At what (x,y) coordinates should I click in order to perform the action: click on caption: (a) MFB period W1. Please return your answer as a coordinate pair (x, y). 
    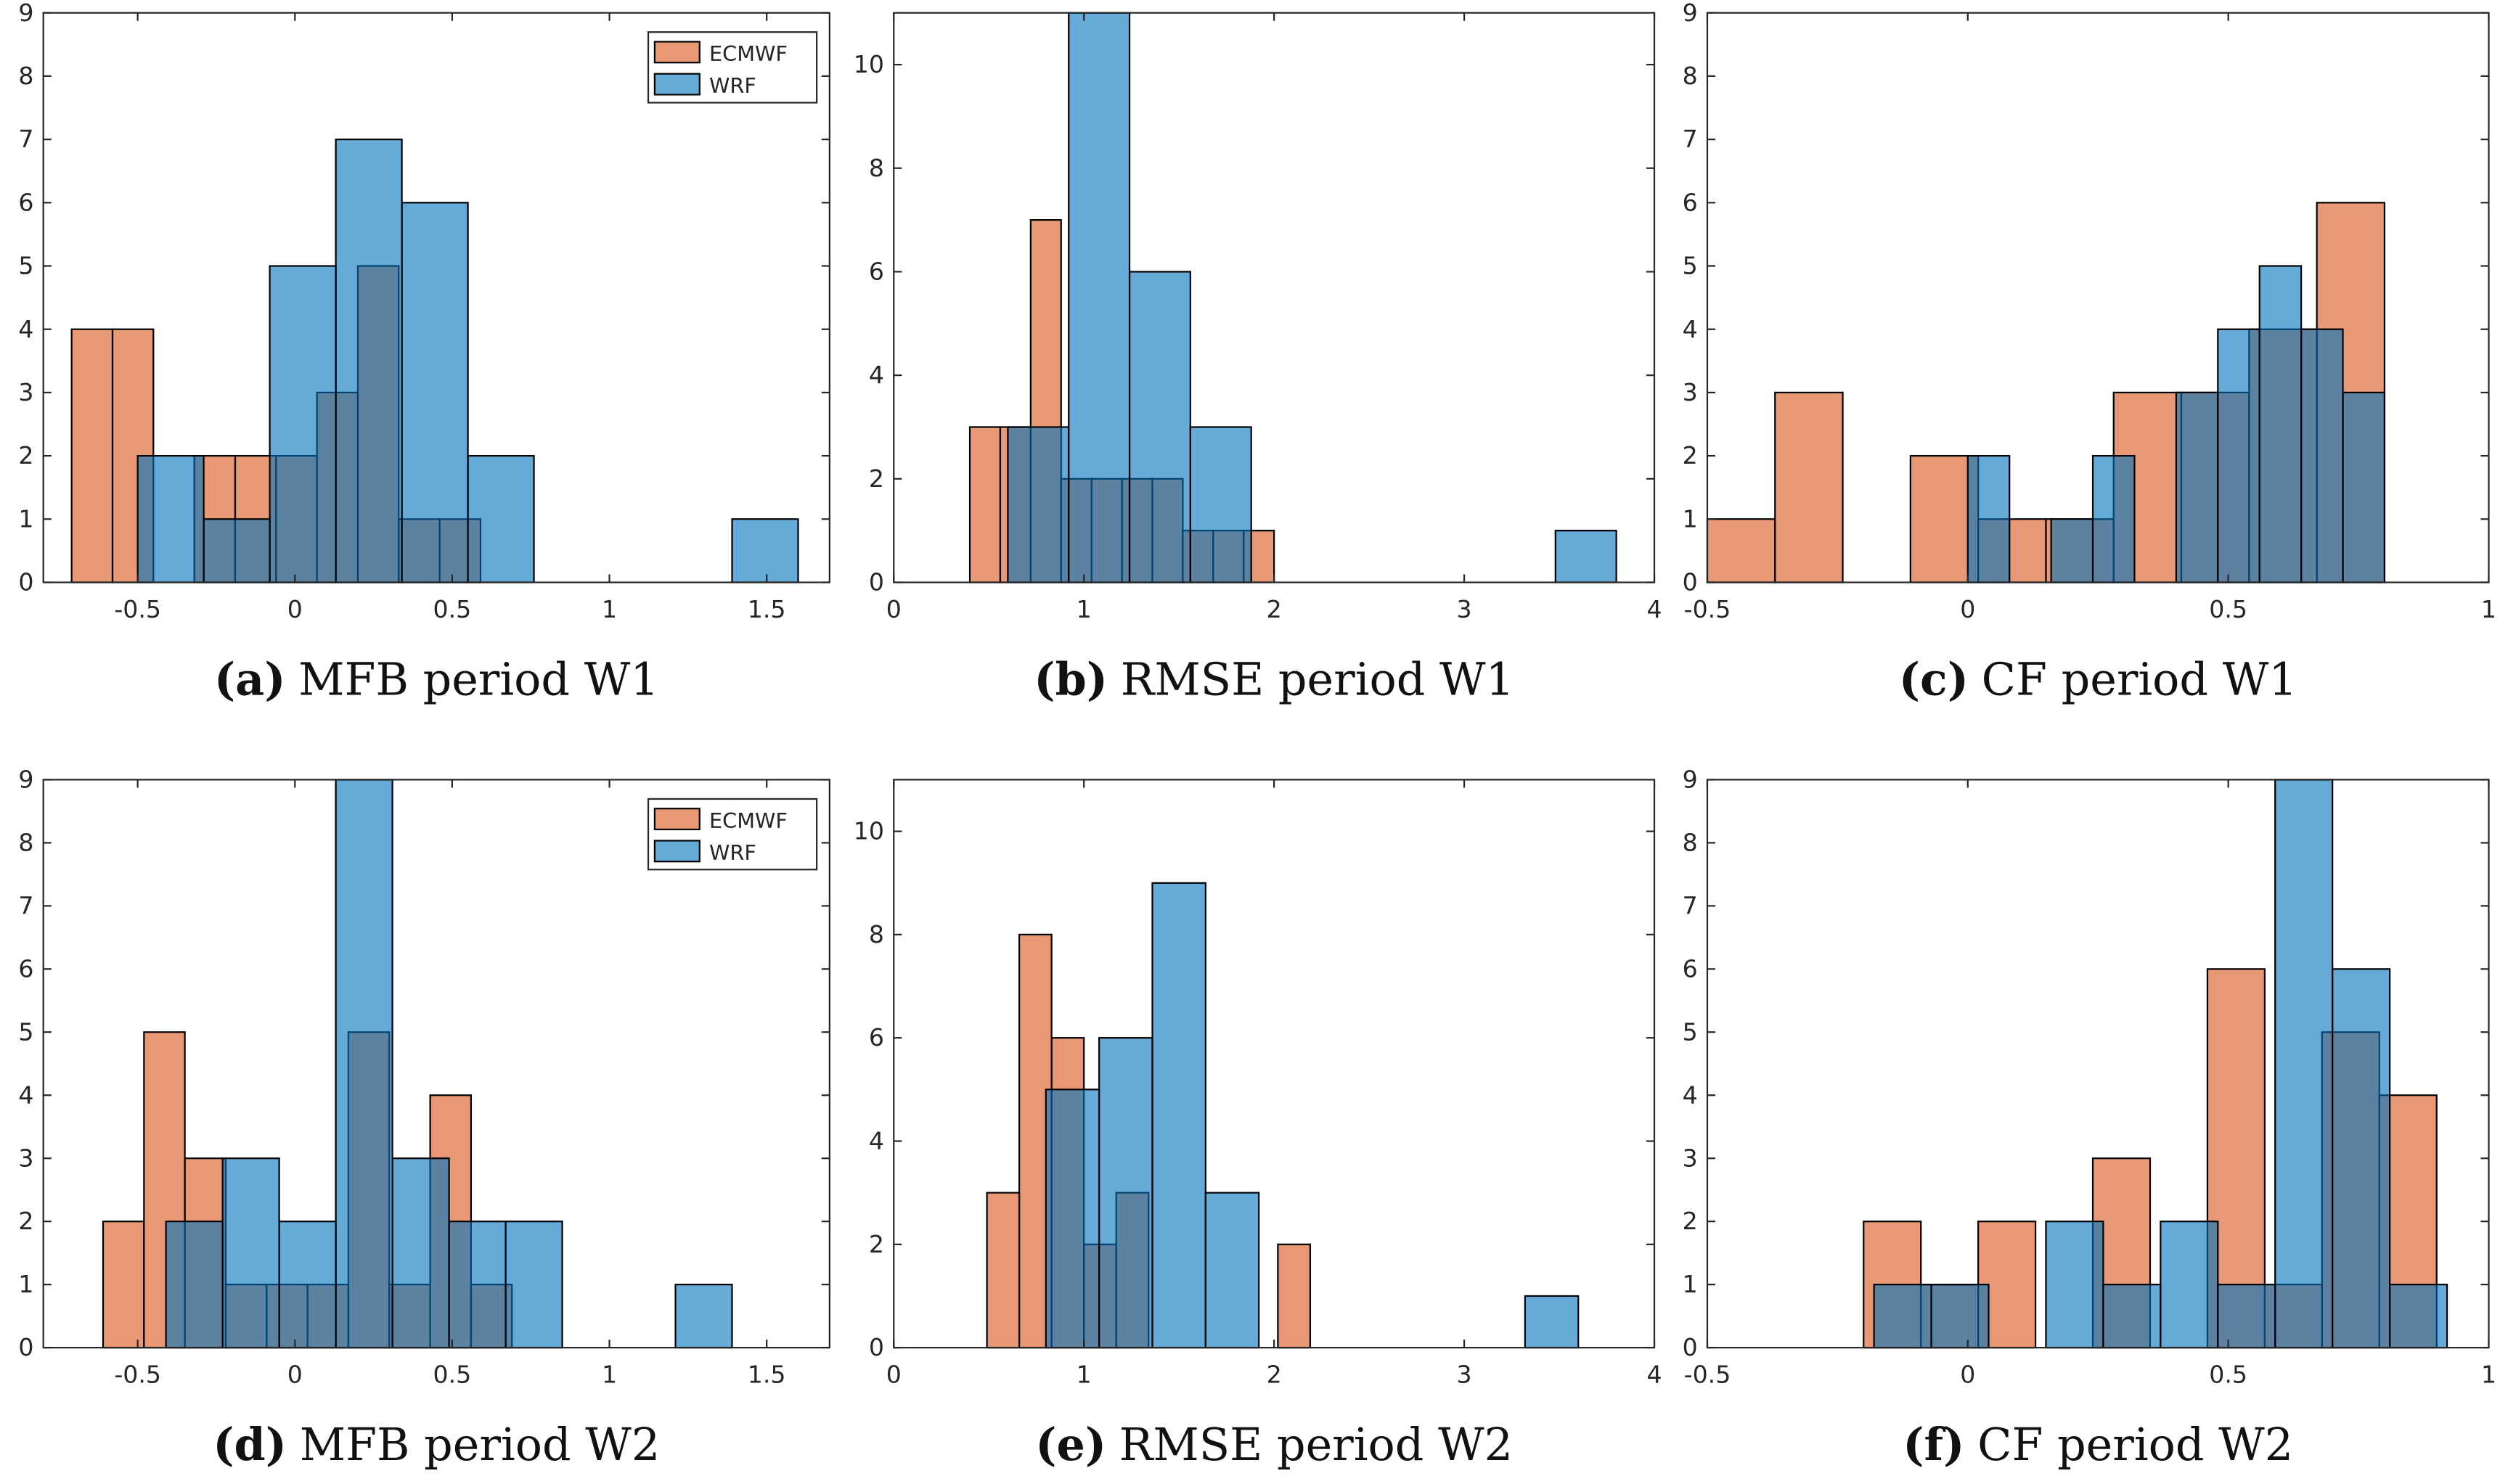
    Looking at the image, I should click on (436, 678).